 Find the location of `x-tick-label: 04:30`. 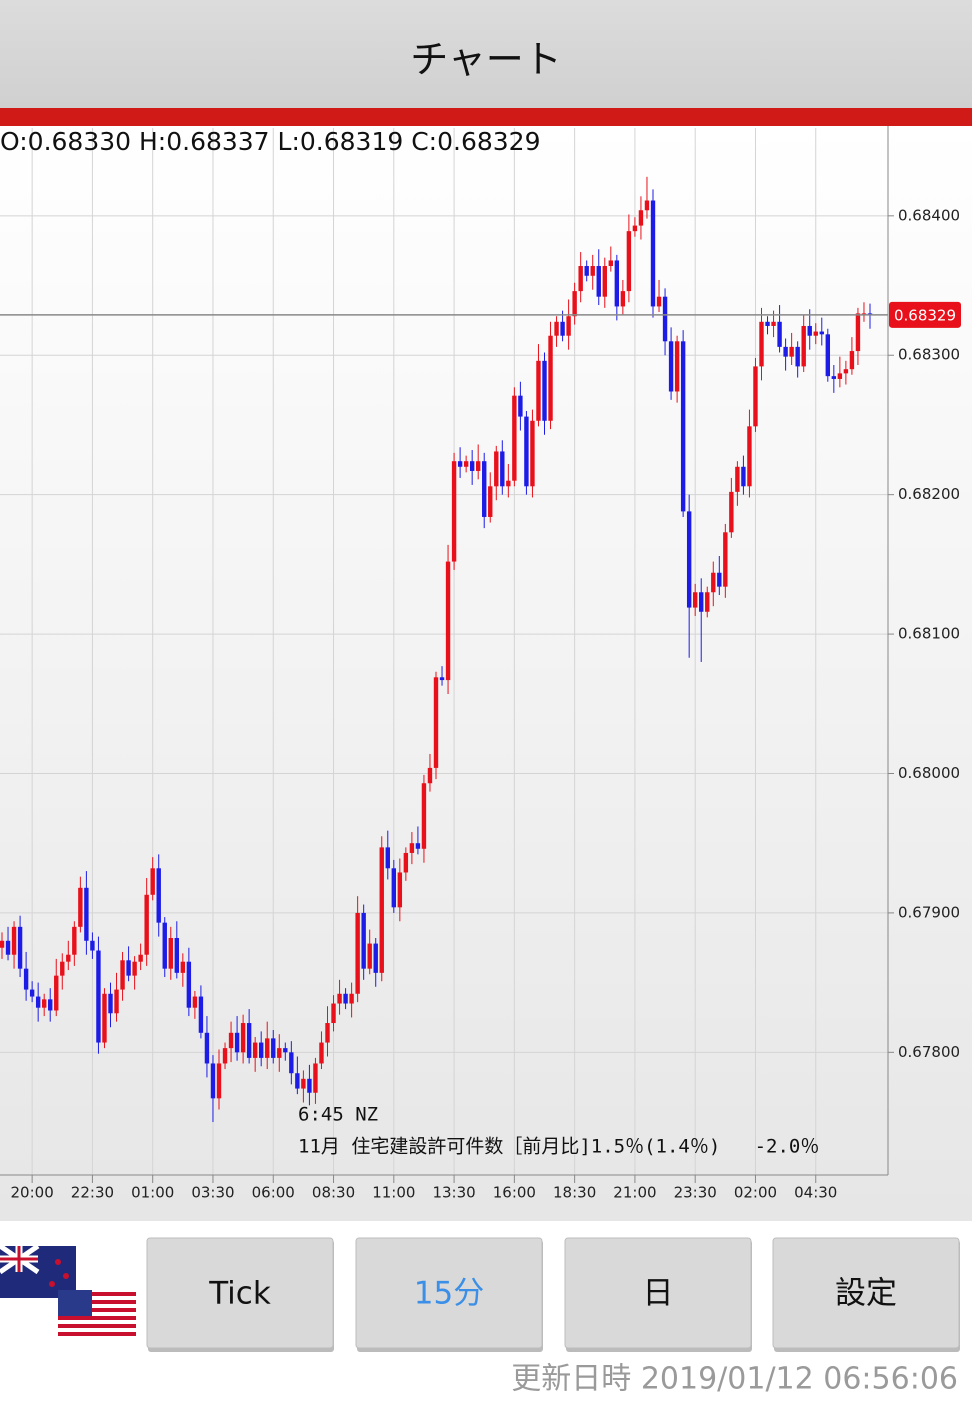

x-tick-label: 04:30 is located at coordinates (815, 1193).